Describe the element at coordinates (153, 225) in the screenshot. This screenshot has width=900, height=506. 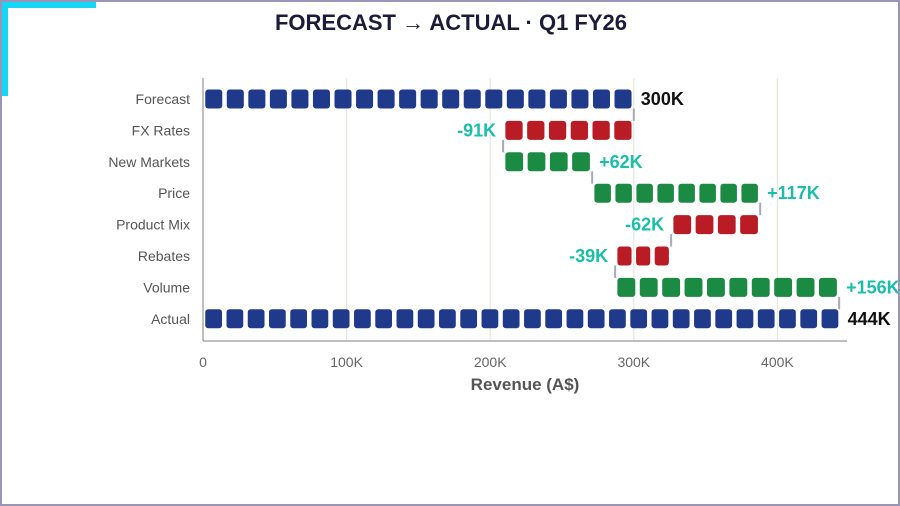
I see `category-label: Product Mix` at that location.